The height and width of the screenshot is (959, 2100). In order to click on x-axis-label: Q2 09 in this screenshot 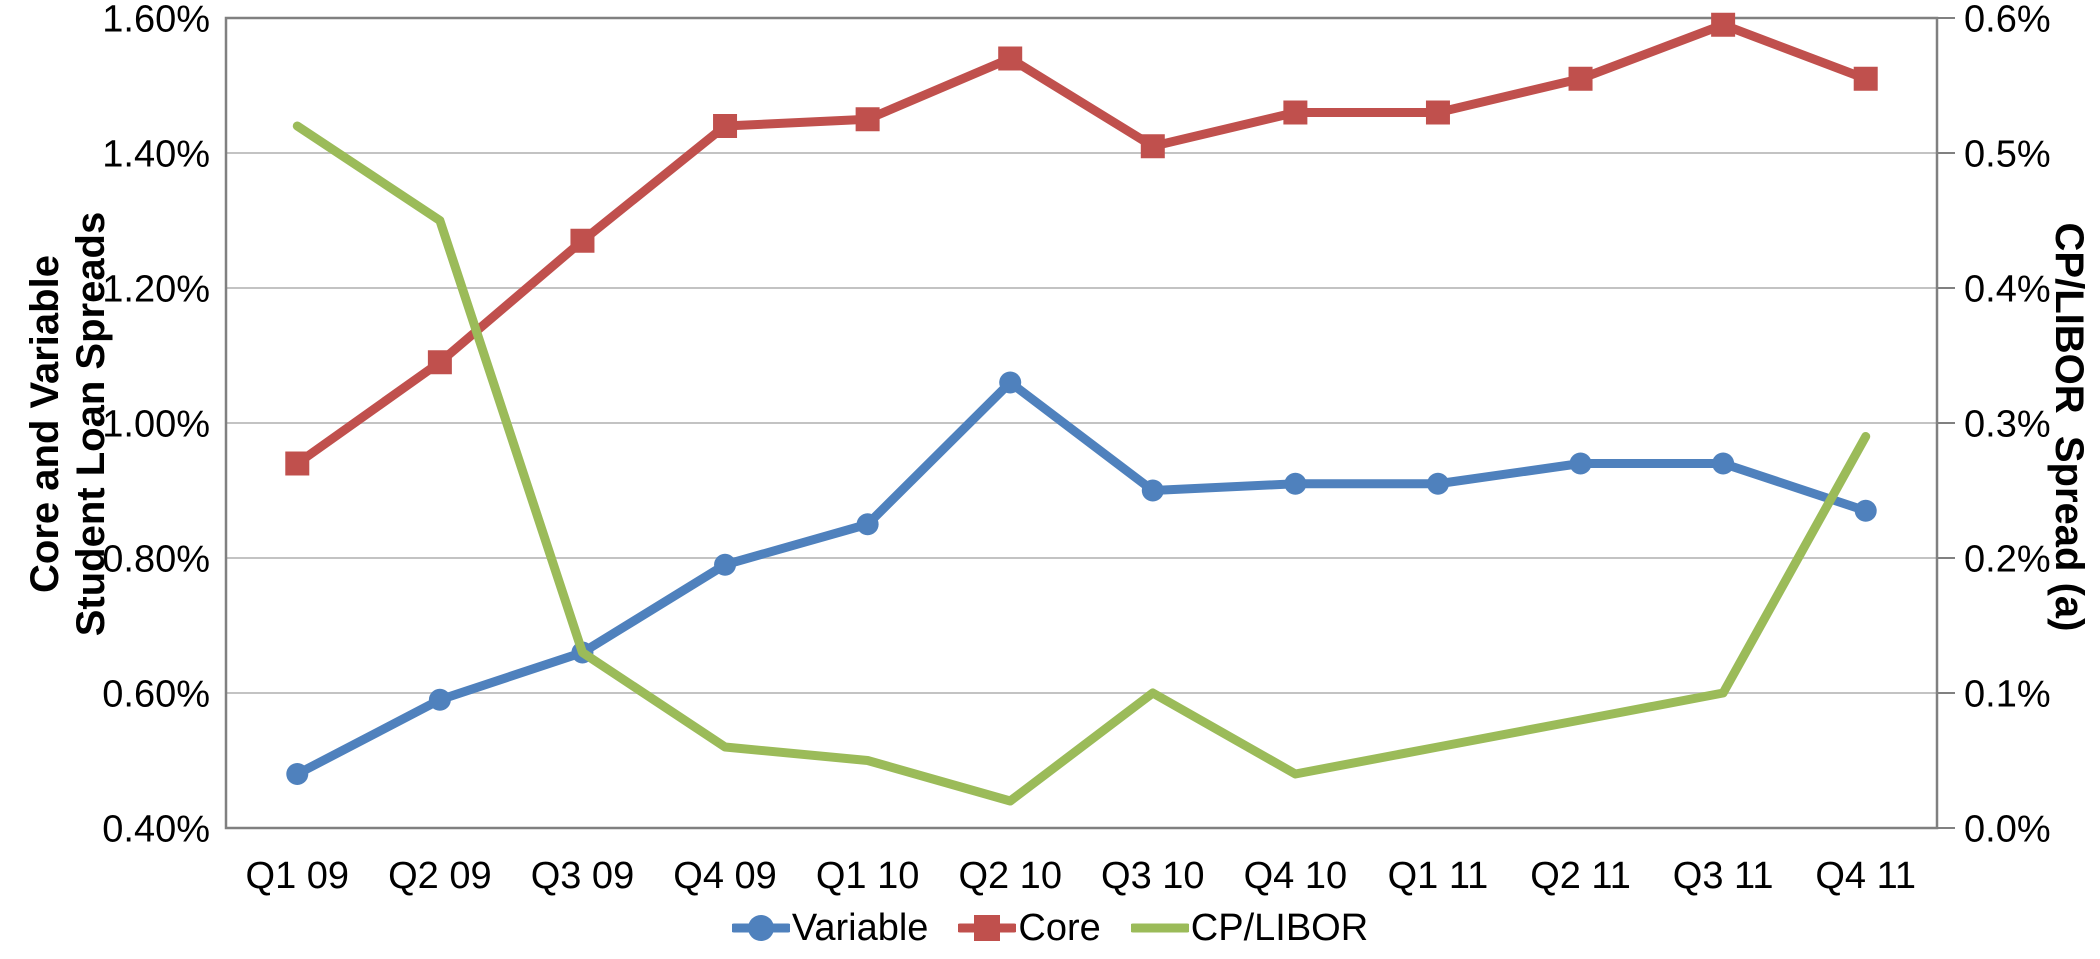, I will do `click(440, 876)`.